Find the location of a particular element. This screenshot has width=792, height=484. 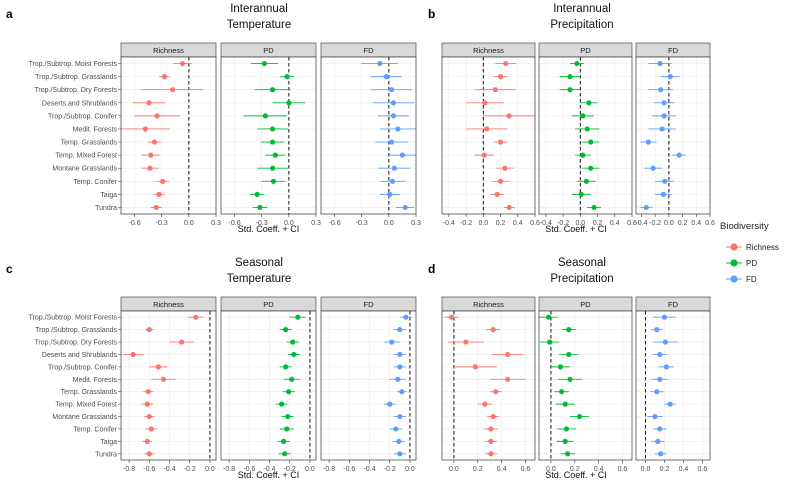

facet-strip-label: FD is located at coordinates (369, 50).